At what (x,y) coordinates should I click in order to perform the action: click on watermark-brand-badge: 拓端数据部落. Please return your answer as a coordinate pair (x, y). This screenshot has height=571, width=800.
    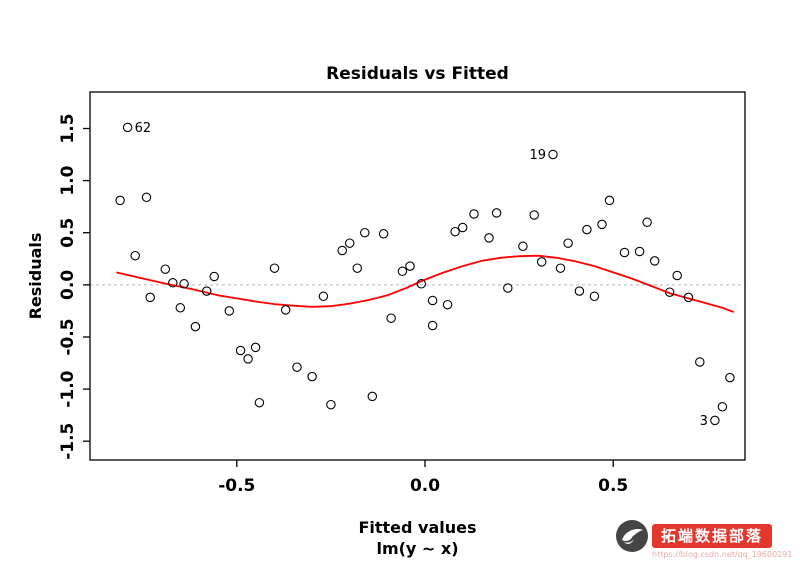
    Looking at the image, I should click on (712, 536).